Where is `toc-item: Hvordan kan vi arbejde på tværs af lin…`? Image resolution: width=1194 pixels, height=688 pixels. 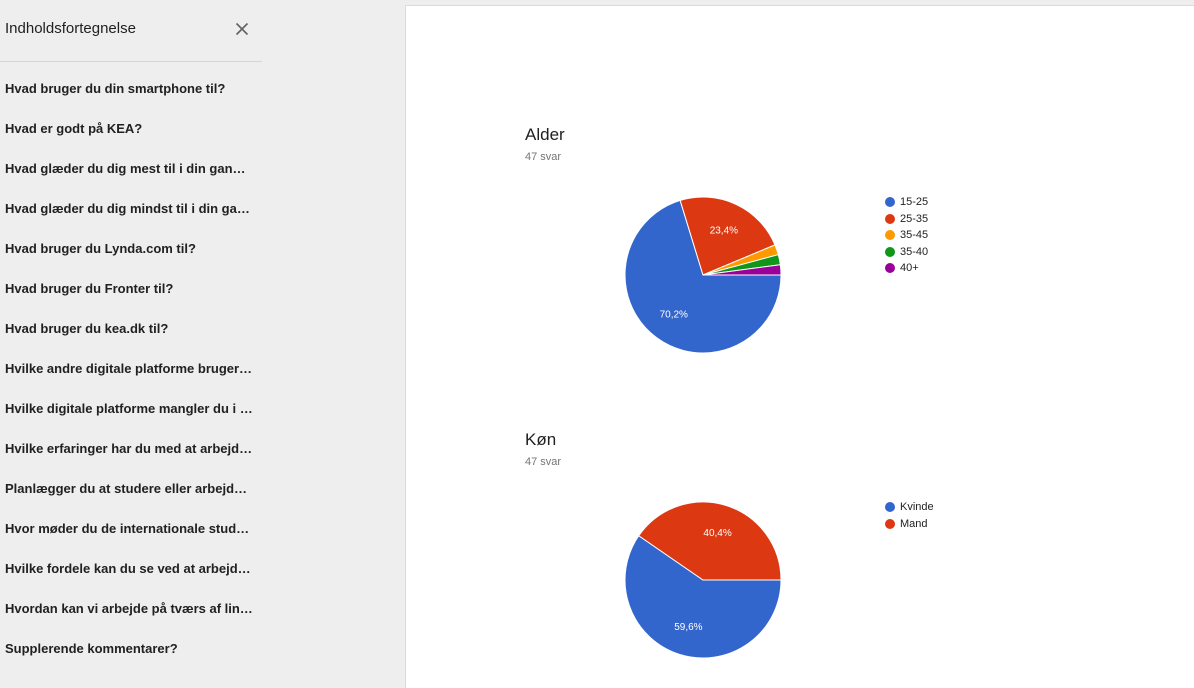 toc-item: Hvordan kan vi arbejde på tværs af lin… is located at coordinates (129, 608).